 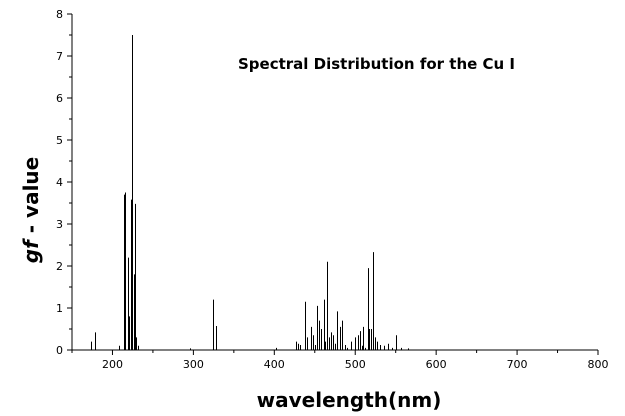 What do you see at coordinates (355, 364) in the screenshot?
I see `x-tick-label: 500` at bounding box center [355, 364].